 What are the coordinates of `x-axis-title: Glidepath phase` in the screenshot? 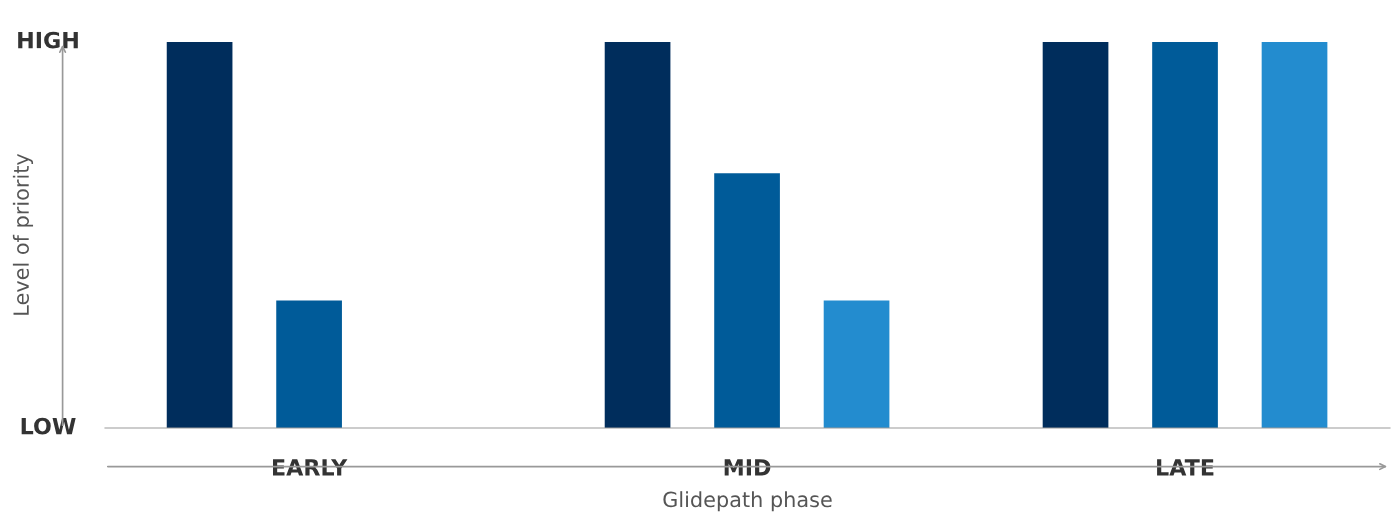 It's located at (747, 501).